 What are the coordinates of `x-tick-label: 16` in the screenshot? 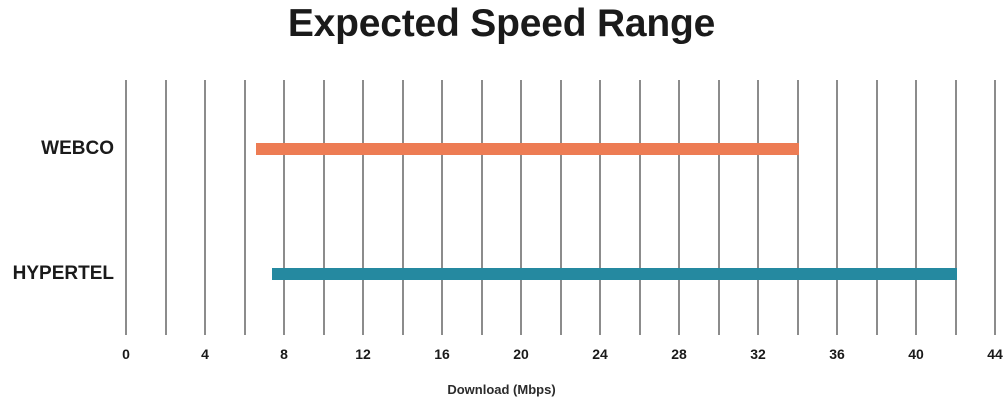 It's located at (442, 354).